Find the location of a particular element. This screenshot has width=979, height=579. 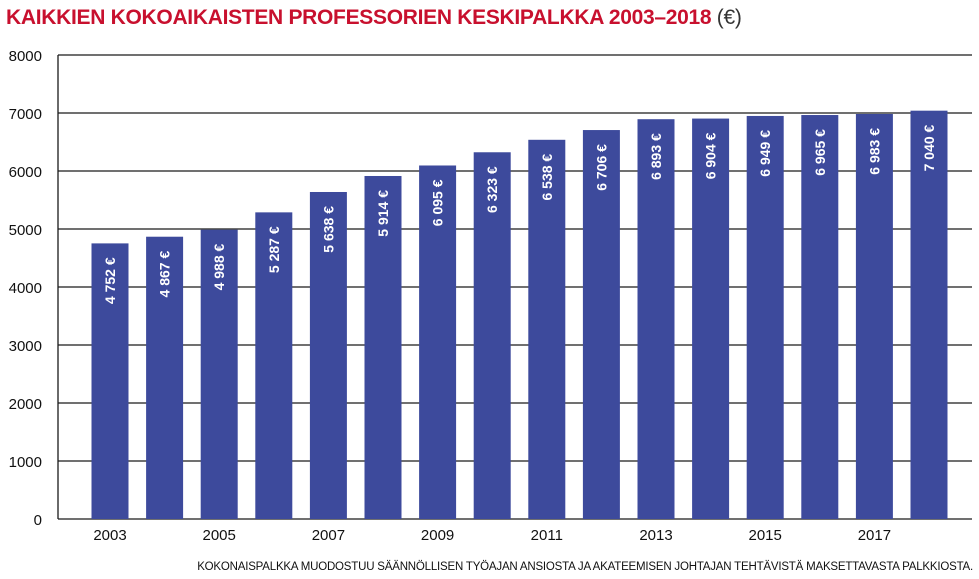

x-tick-label: 2003 is located at coordinates (109, 535).